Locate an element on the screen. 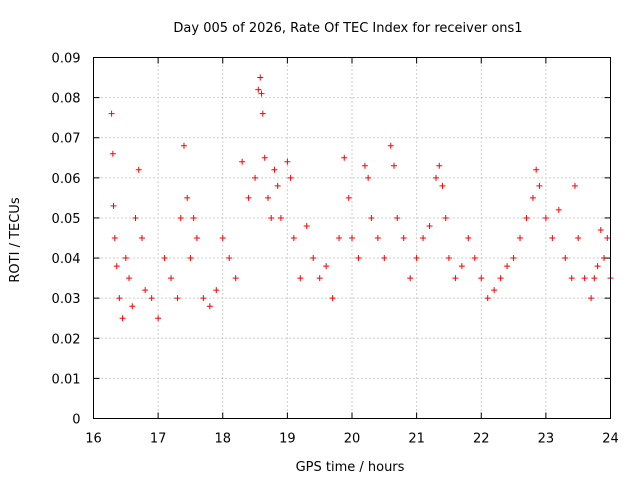 This screenshot has width=640, height=480. x-tick-label: 23 is located at coordinates (546, 439).